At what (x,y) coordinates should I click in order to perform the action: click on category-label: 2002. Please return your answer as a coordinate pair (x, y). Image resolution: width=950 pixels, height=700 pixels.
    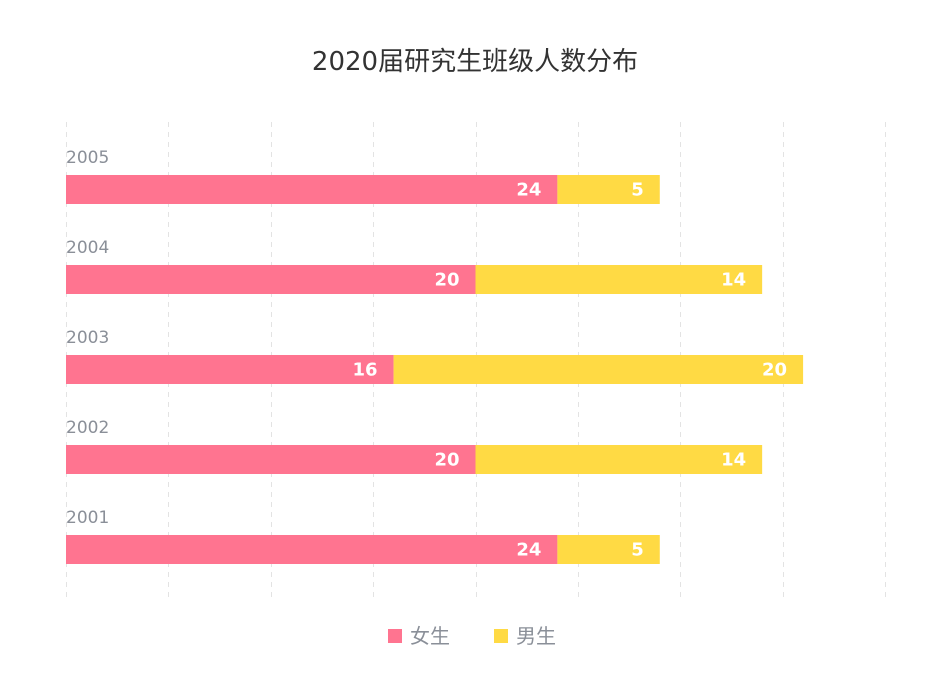
    Looking at the image, I should click on (87, 428).